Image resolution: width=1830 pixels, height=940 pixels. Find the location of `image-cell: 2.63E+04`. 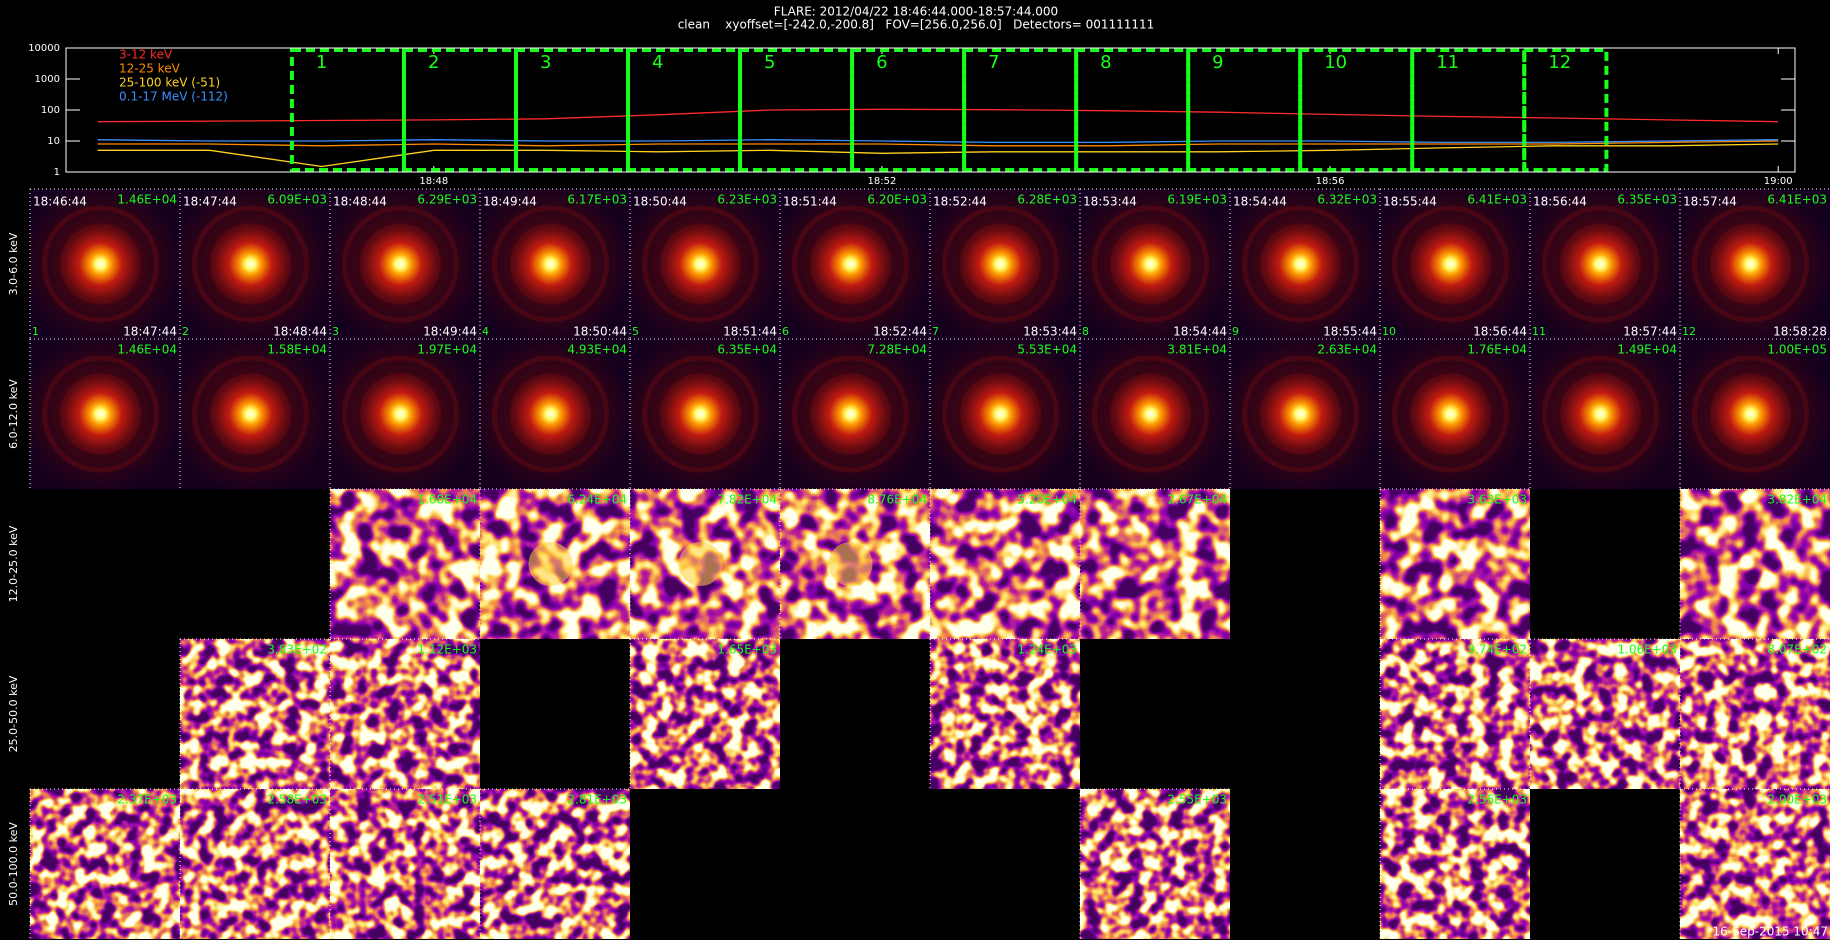

image-cell: 2.63E+04 is located at coordinates (1304, 413).